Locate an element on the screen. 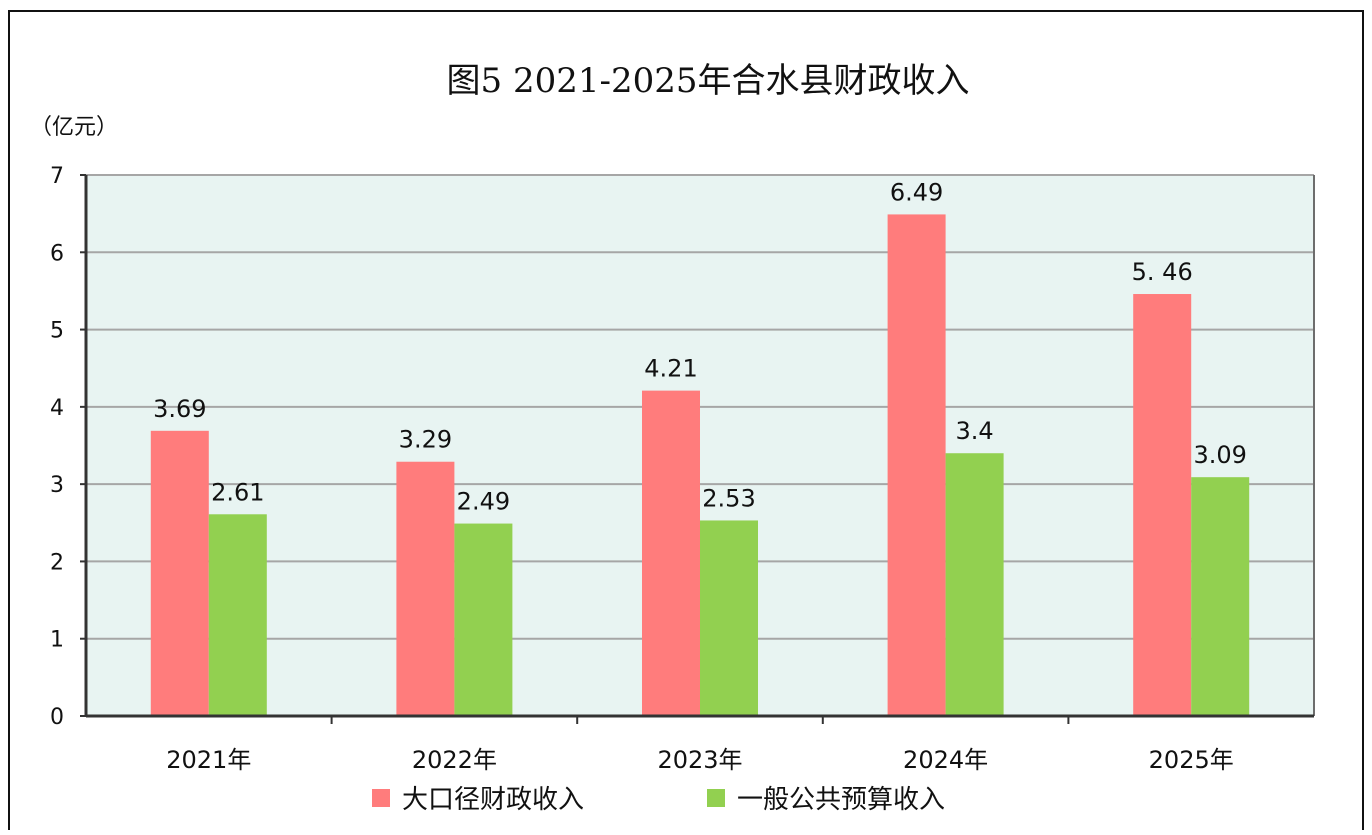 This screenshot has width=1372, height=835. y-tick-label-0: 0 is located at coordinates (57, 717).